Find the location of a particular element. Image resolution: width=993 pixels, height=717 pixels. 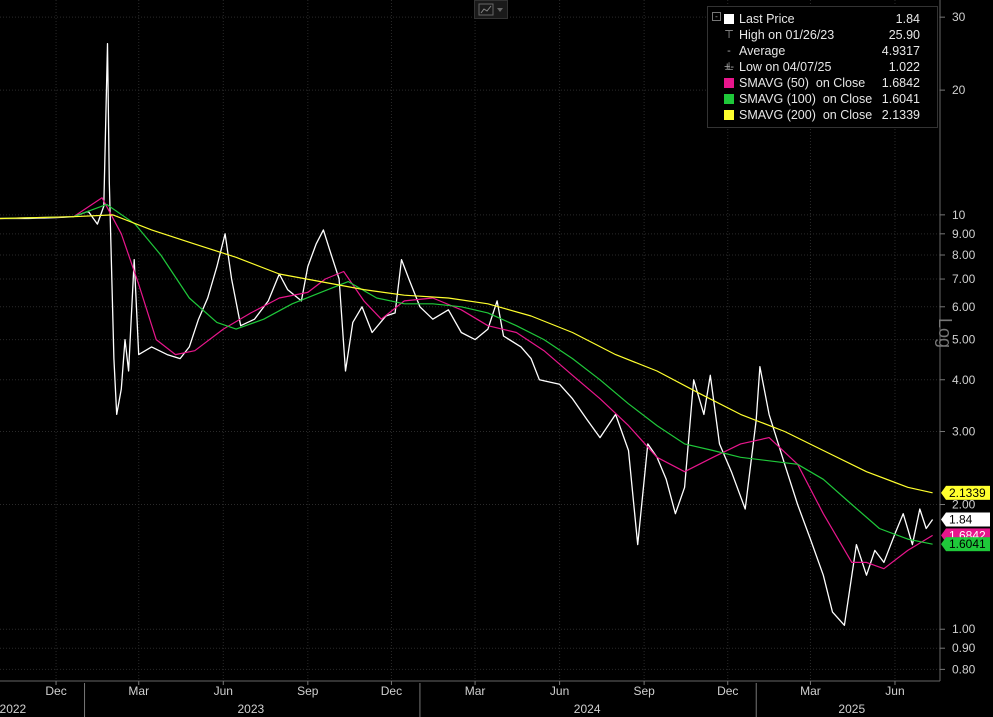

y-tick-label: 9.00 is located at coordinates (964, 234).